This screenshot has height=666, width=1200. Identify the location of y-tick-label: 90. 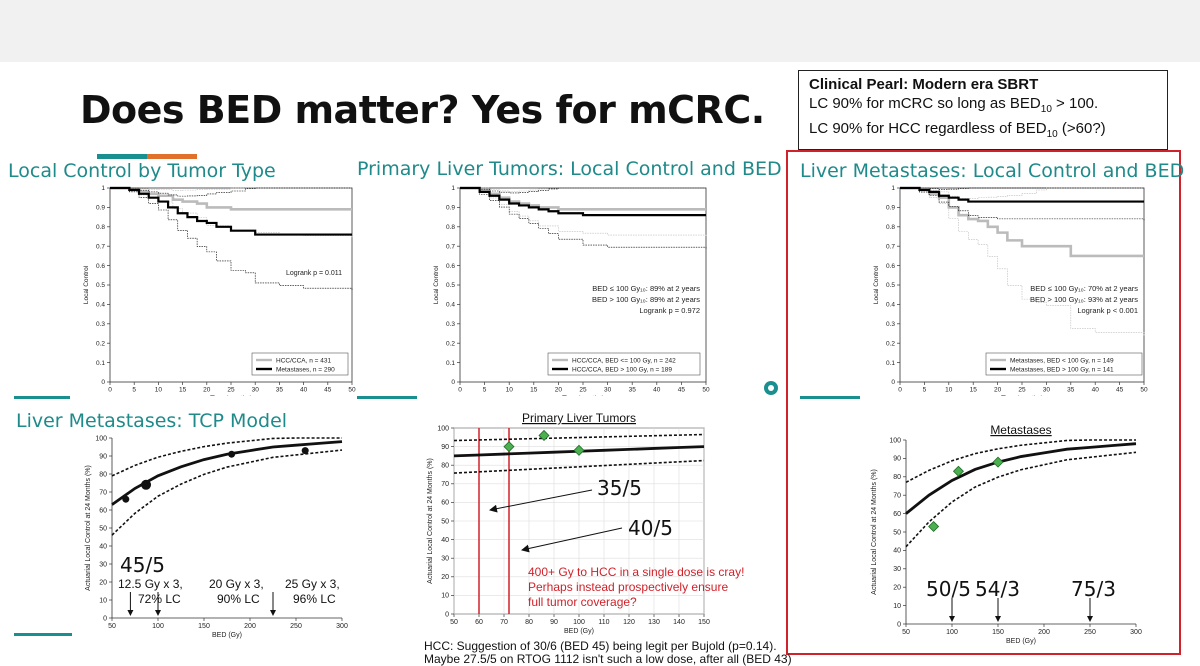
(103, 456).